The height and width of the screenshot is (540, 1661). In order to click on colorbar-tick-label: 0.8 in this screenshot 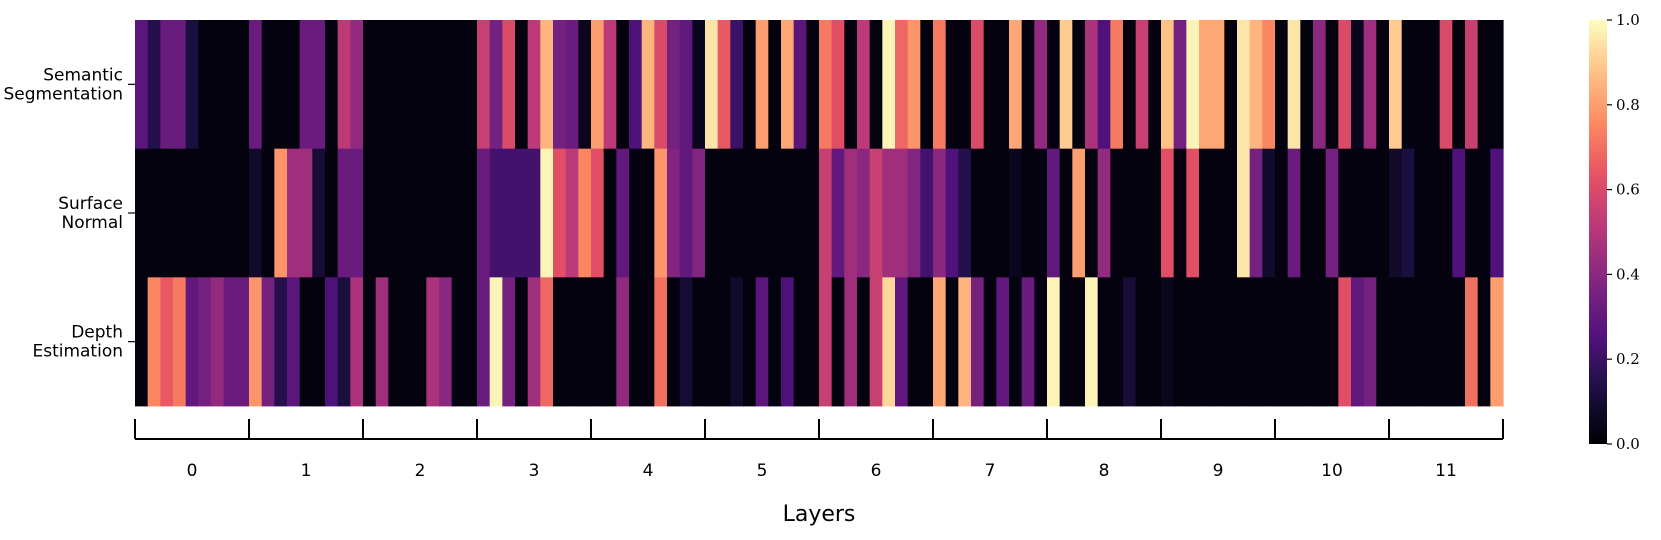, I will do `click(1628, 105)`.